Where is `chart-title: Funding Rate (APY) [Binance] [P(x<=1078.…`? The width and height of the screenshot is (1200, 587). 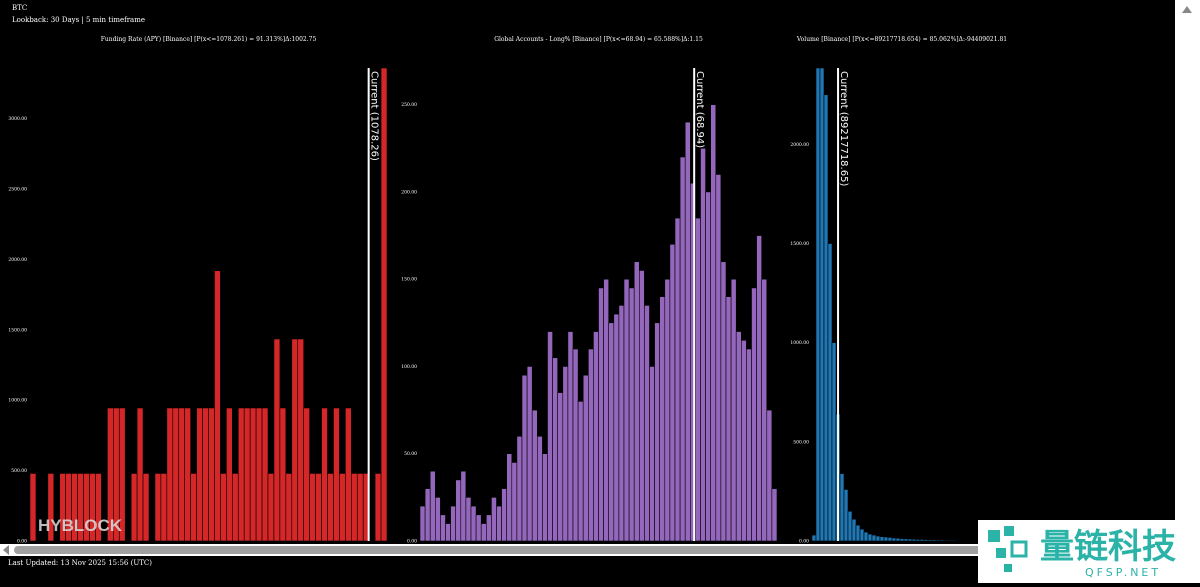 chart-title: Funding Rate (APY) [Binance] [P(x<=1078.… is located at coordinates (209, 39).